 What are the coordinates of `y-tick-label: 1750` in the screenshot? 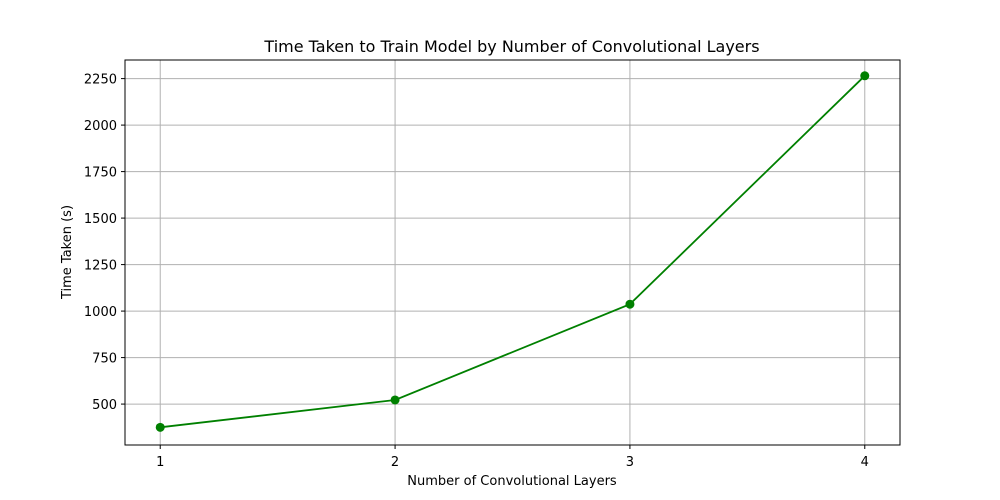 It's located at (100, 173).